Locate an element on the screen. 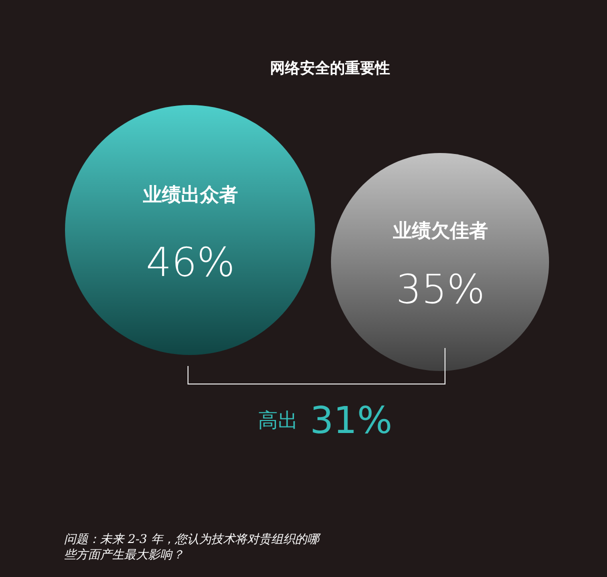  text: 31% is located at coordinates (351, 420).